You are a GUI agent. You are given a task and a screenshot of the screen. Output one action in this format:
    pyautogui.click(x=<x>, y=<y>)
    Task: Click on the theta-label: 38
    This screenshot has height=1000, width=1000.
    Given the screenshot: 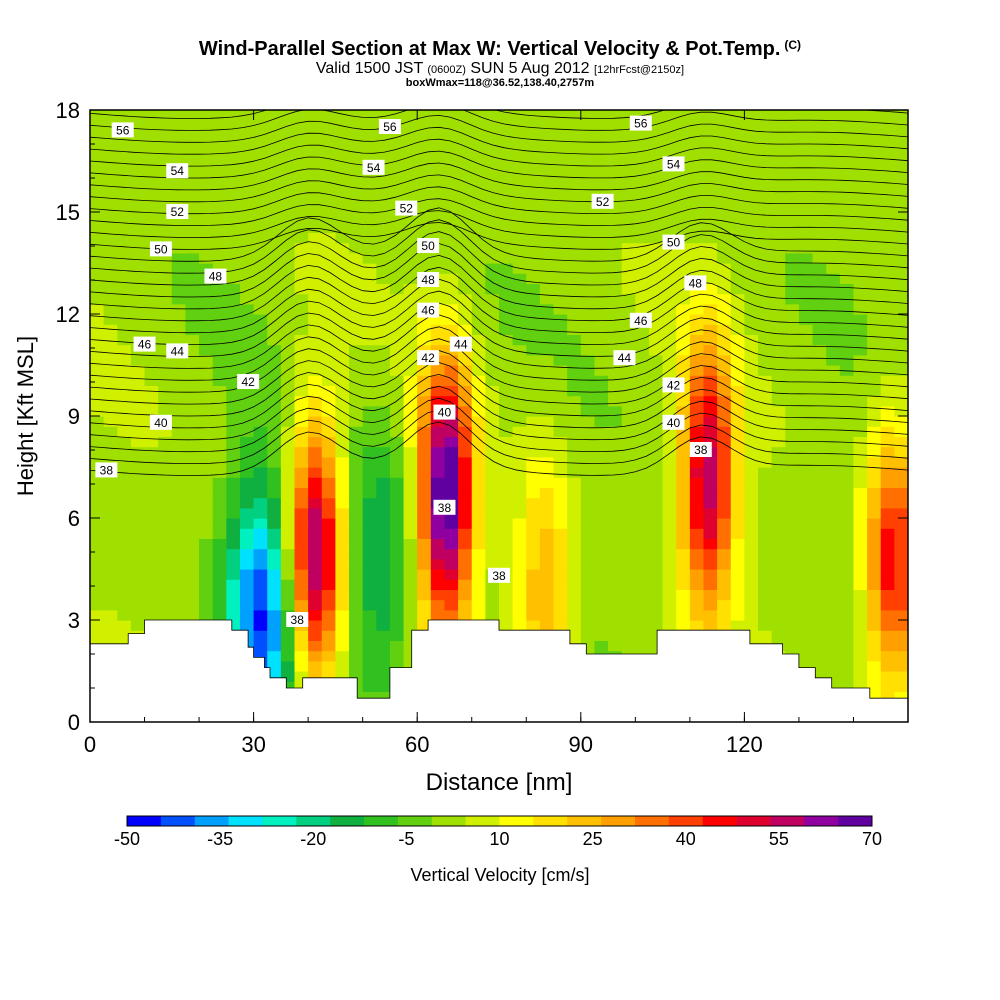 What is the action you would take?
    pyautogui.click(x=107, y=470)
    